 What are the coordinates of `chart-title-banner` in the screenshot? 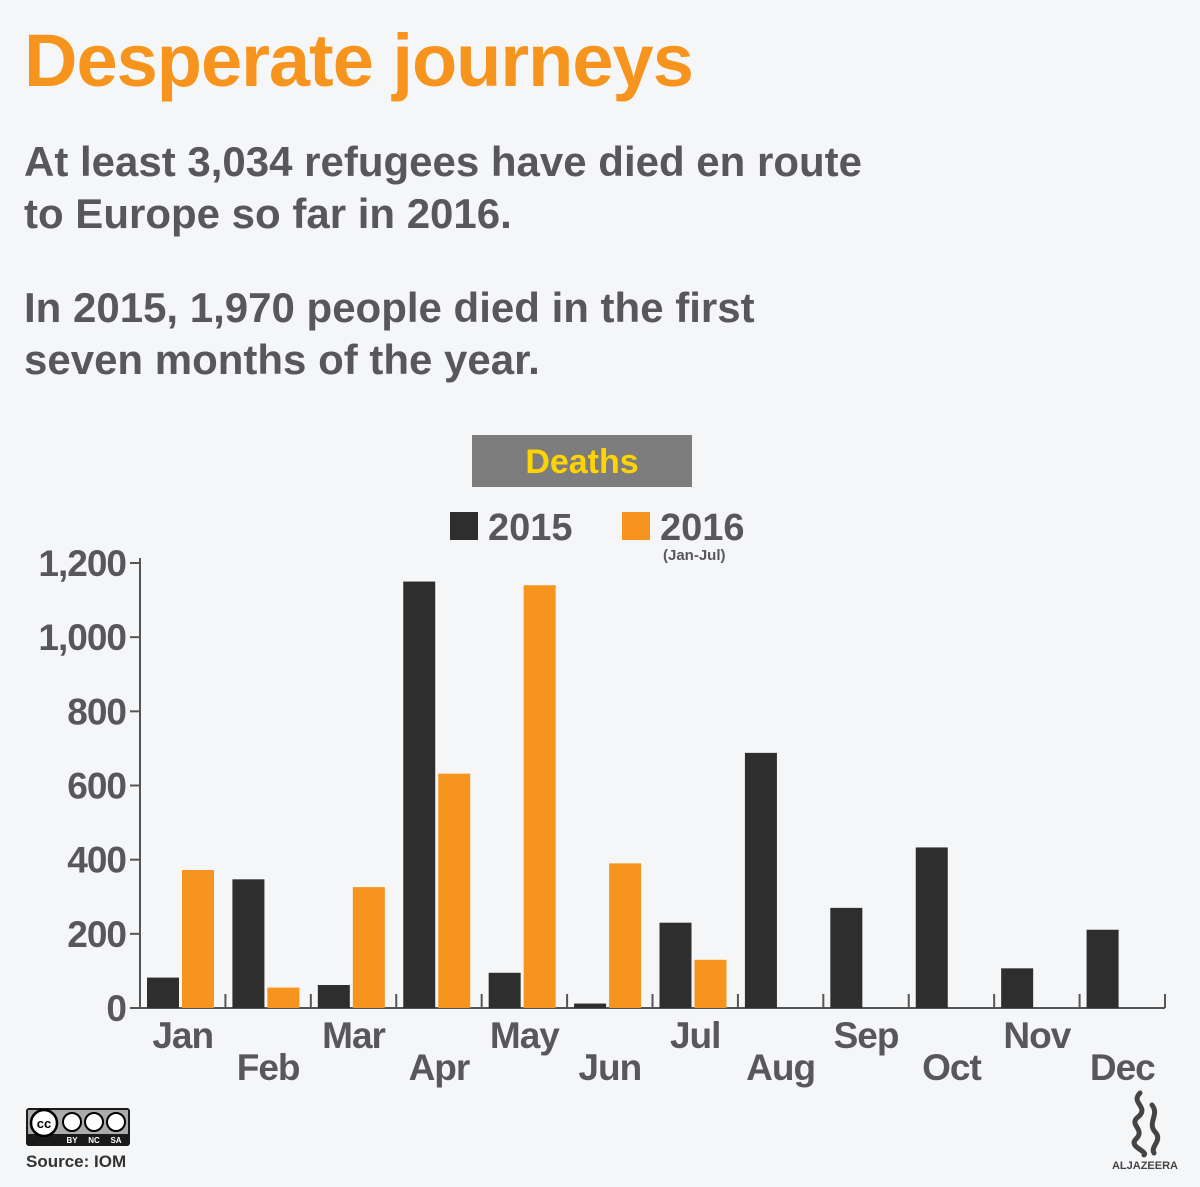 It's located at (582, 461).